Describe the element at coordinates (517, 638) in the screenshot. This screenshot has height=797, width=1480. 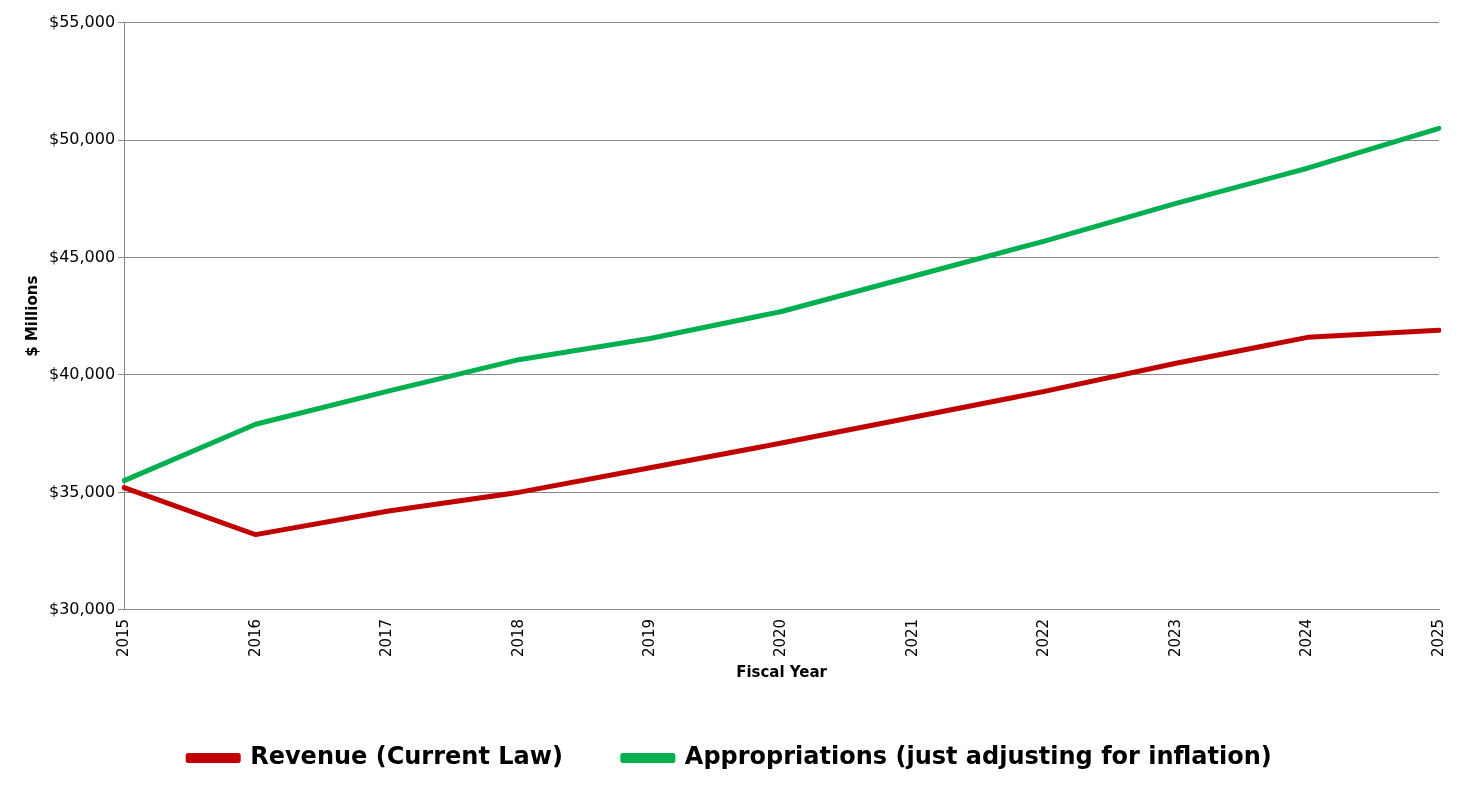
I see `x-tick-label: 2018` at that location.